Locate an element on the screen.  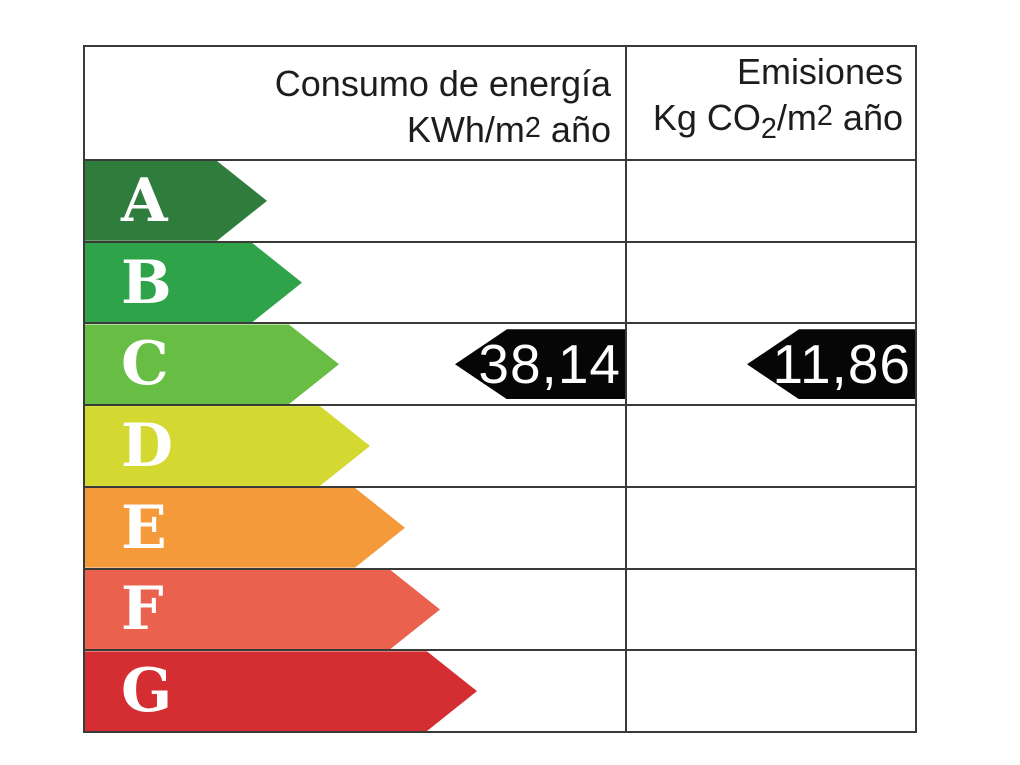
consumption-value-pointer: 38,14 is located at coordinates (540, 364).